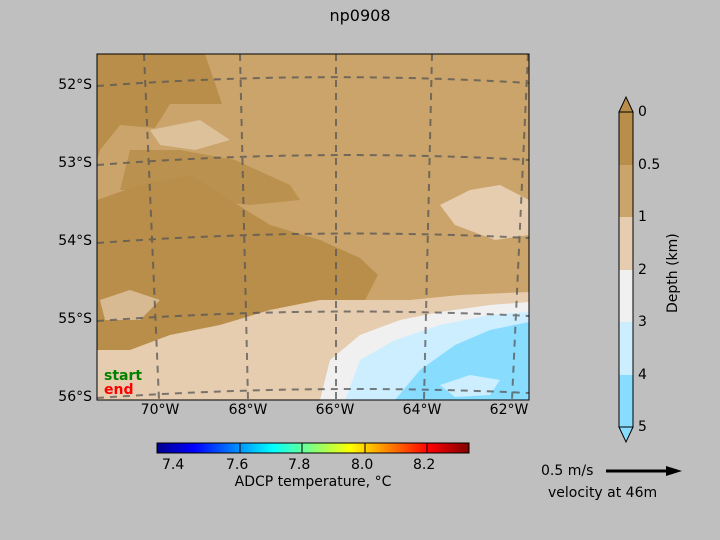 The image size is (720, 540). What do you see at coordinates (333, 448) in the screenshot?
I see `temp-colorbar-dividers` at bounding box center [333, 448].